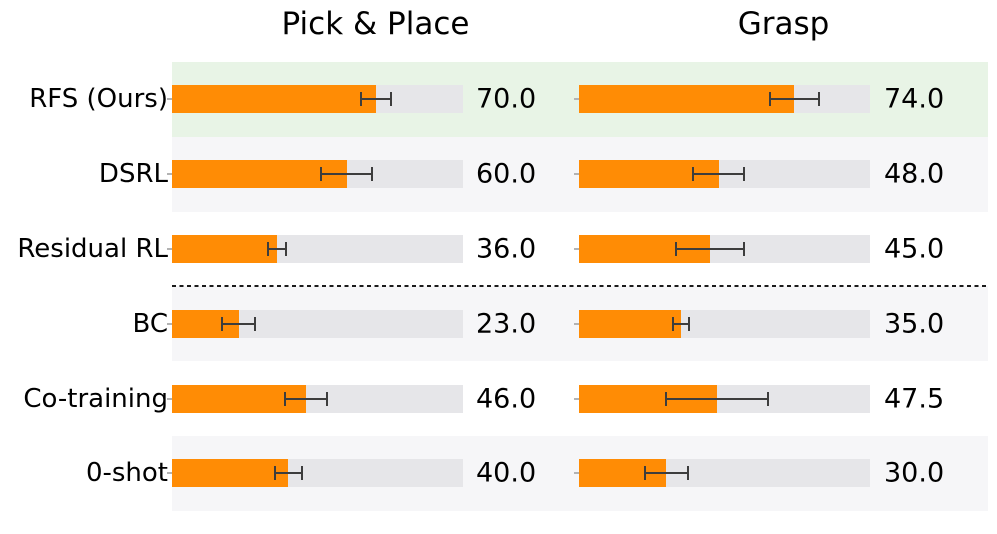  What do you see at coordinates (95, 398) in the screenshot?
I see `method-label: Co-training` at bounding box center [95, 398].